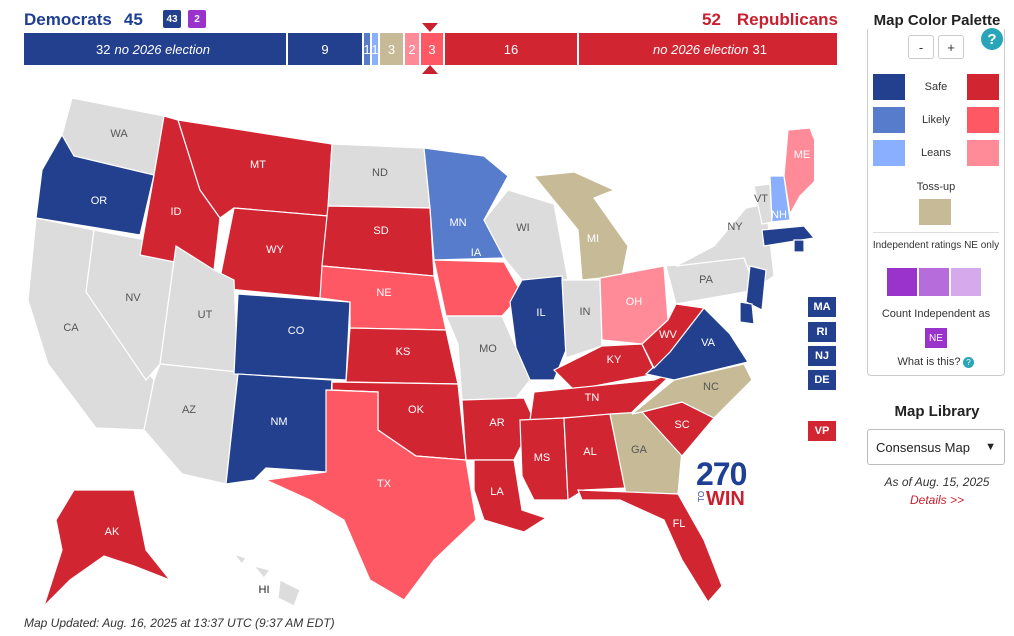  I want to click on state-az, so click(191, 424).